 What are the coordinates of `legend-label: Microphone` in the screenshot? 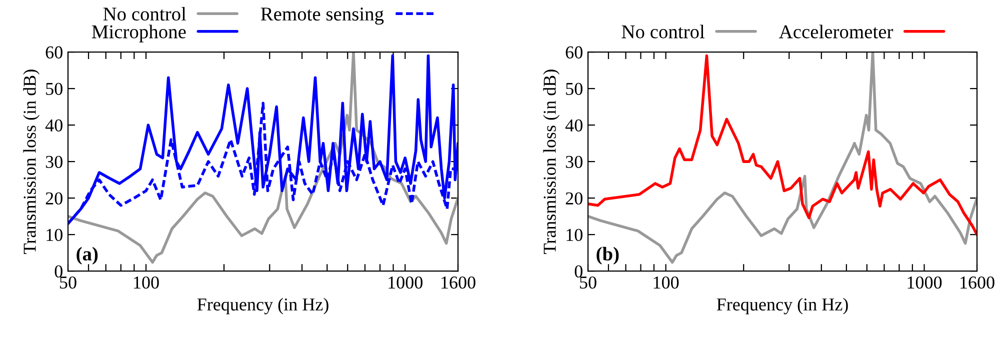 It's located at (139, 33).